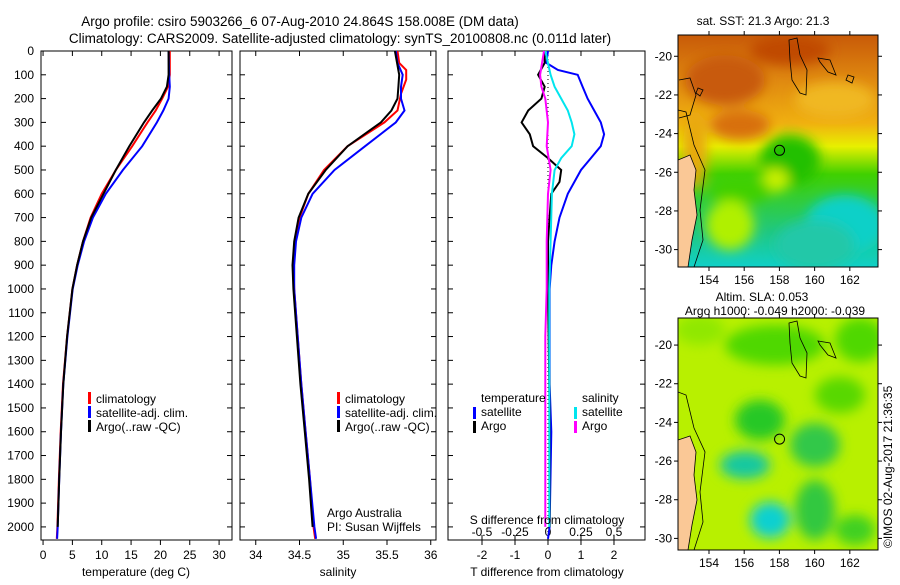  Describe the element at coordinates (136, 572) in the screenshot. I see `temperature-axis-label: temperature (deg C)` at that location.